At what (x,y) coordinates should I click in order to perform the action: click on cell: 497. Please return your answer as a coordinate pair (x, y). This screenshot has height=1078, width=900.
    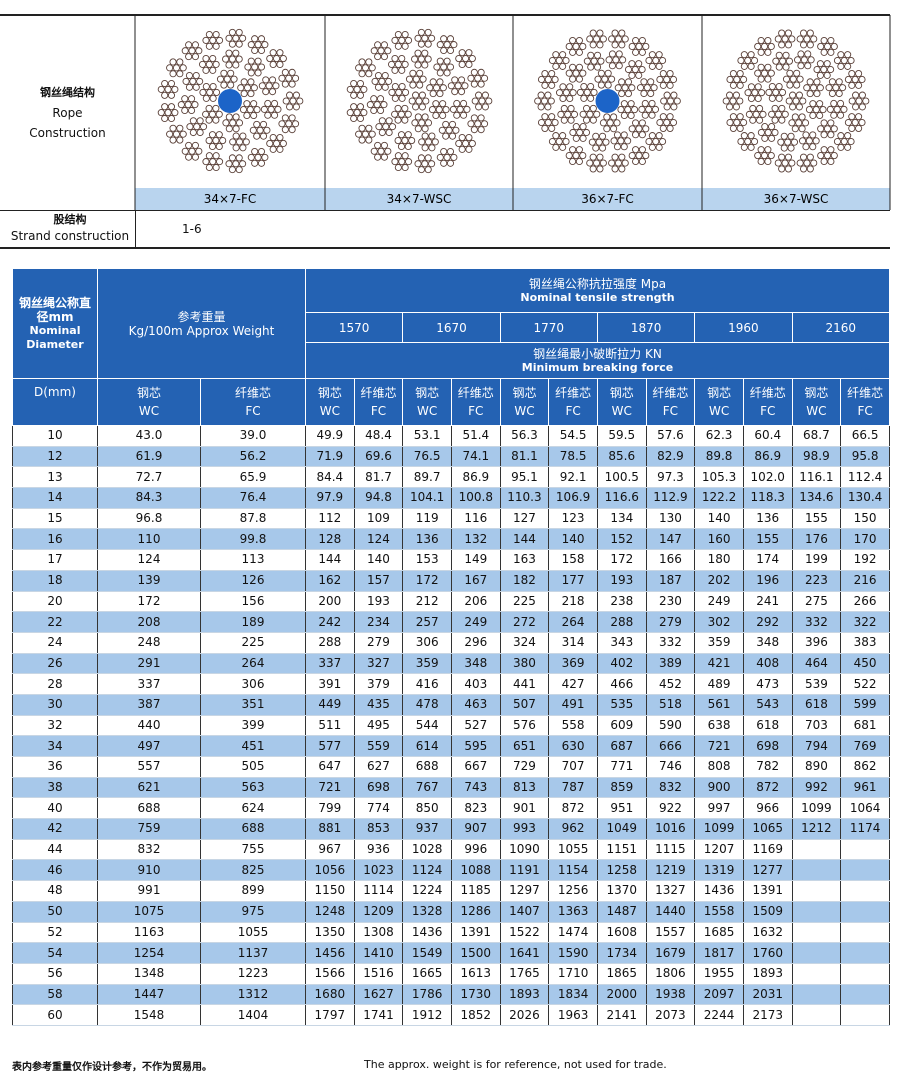
    Looking at the image, I should click on (149, 746).